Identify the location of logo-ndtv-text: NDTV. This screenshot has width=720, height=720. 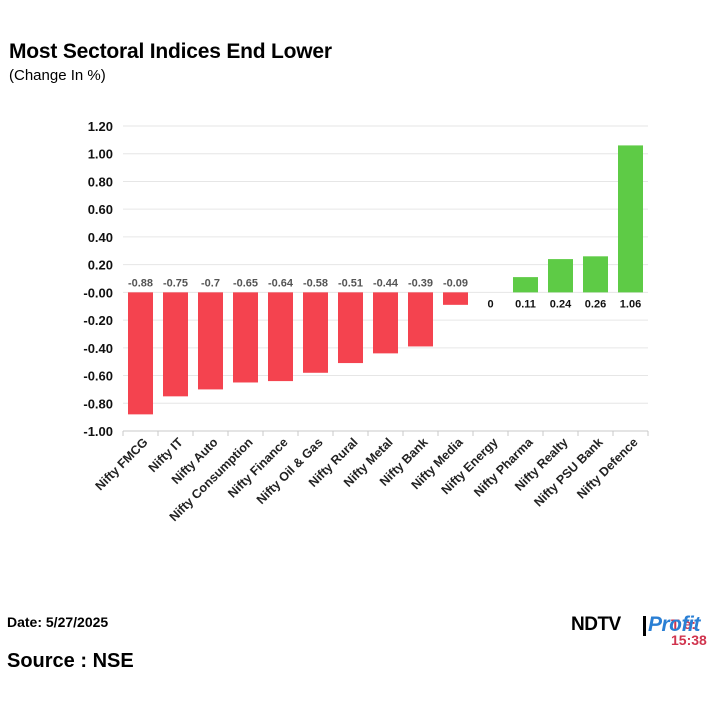
(596, 624).